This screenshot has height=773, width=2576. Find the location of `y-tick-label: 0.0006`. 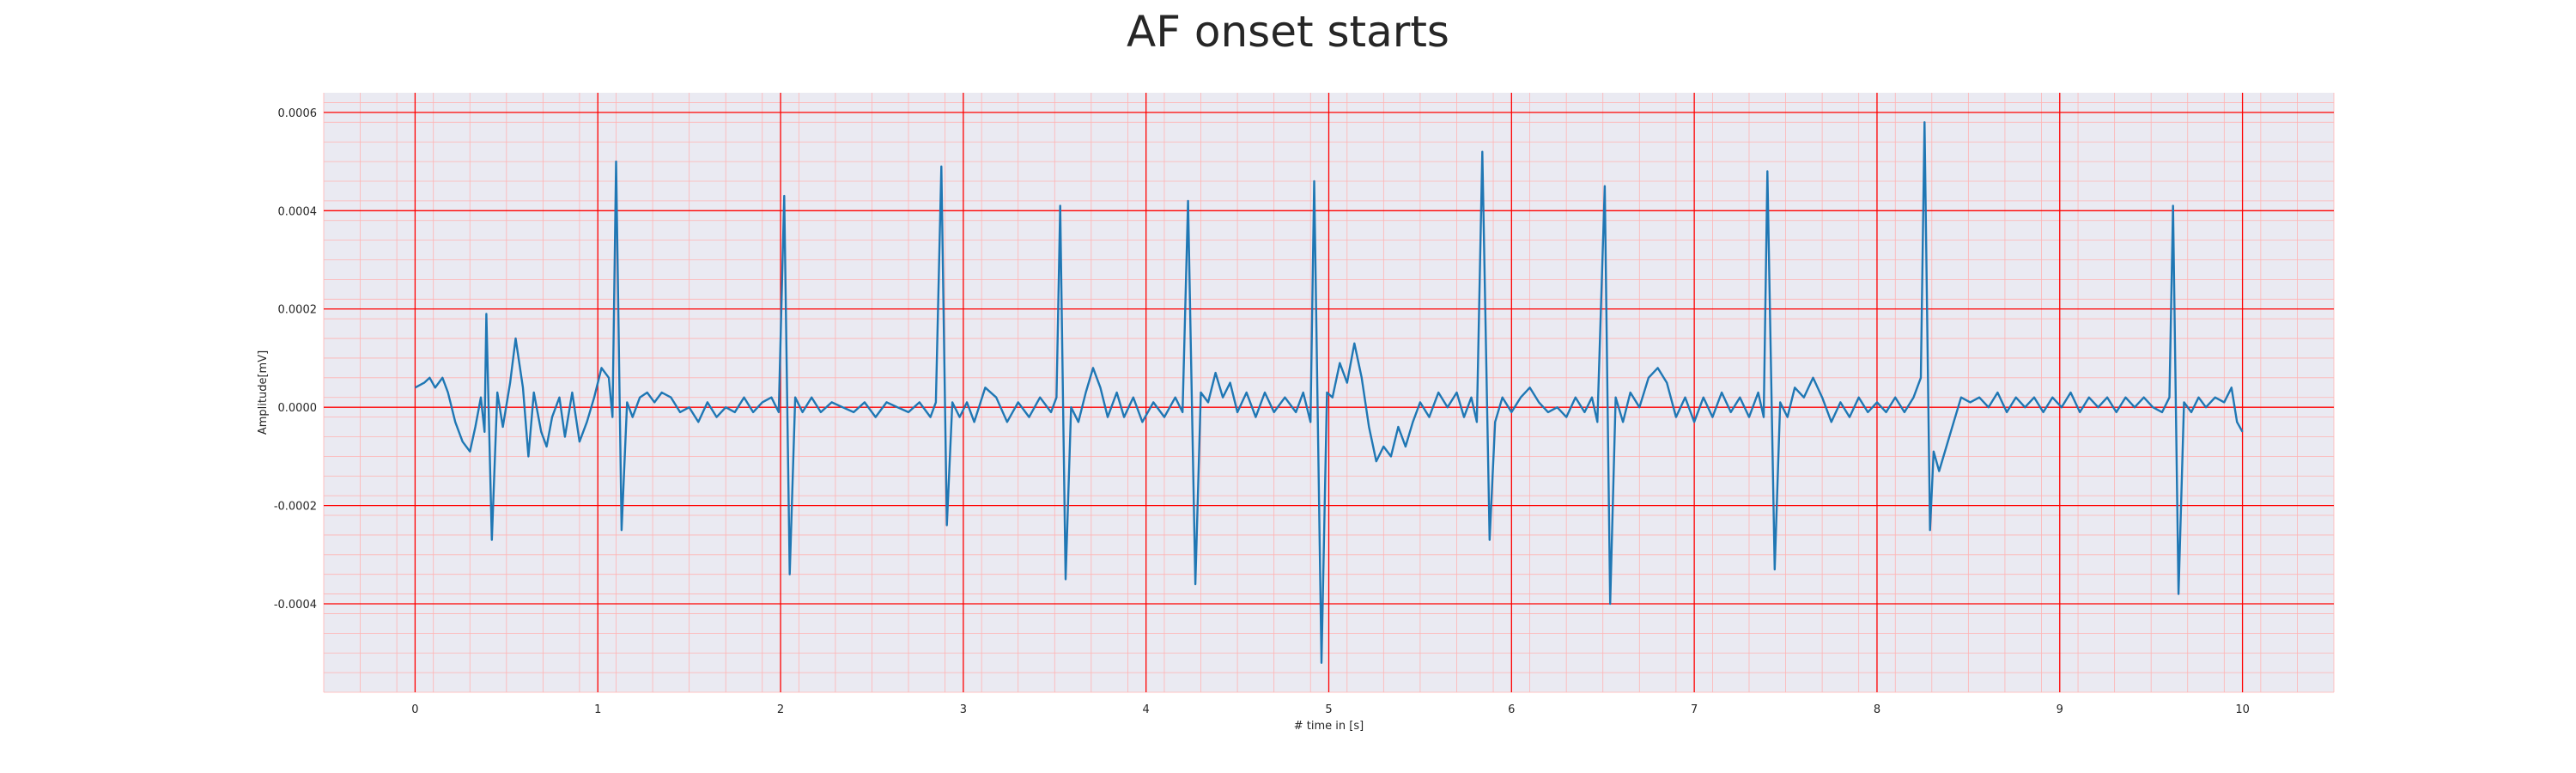

y-tick-label: 0.0006 is located at coordinates (298, 113).